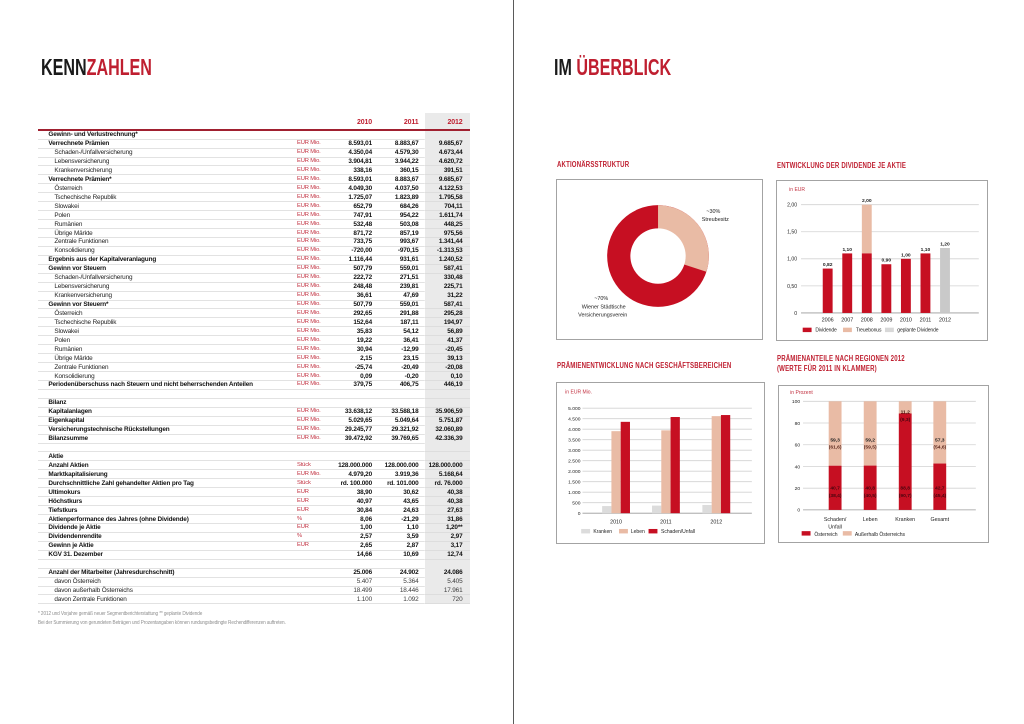 The width and height of the screenshot is (1024, 724). I want to click on svg-text: (61,6), so click(835, 447).